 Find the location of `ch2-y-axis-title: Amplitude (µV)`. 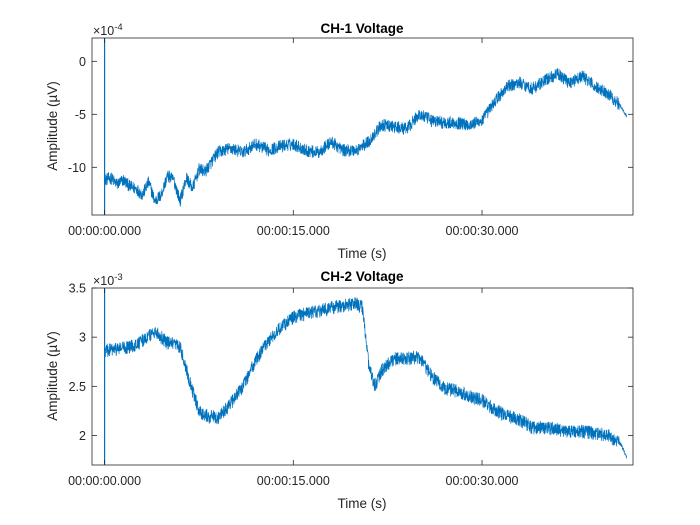

ch2-y-axis-title: Amplitude (µV) is located at coordinates (52, 376).